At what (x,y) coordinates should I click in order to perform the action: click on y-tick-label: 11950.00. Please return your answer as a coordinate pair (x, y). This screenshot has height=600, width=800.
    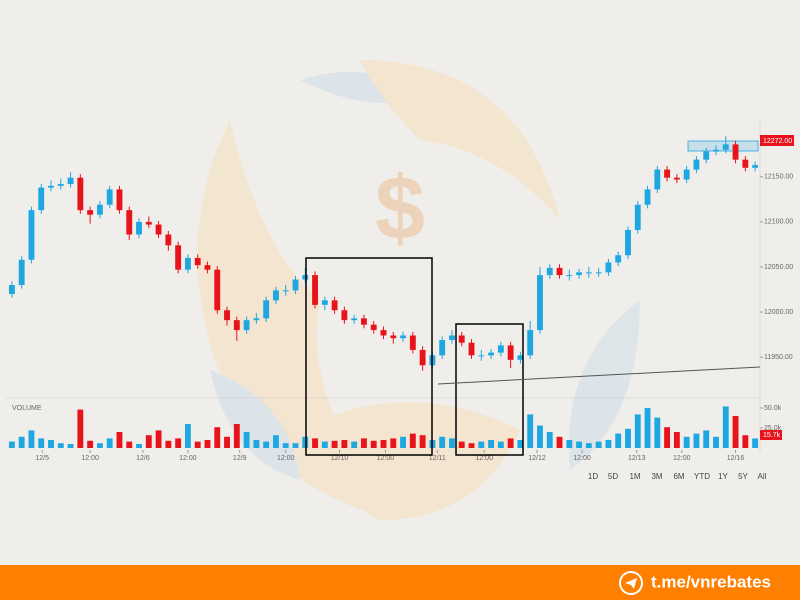
    Looking at the image, I should click on (778, 357).